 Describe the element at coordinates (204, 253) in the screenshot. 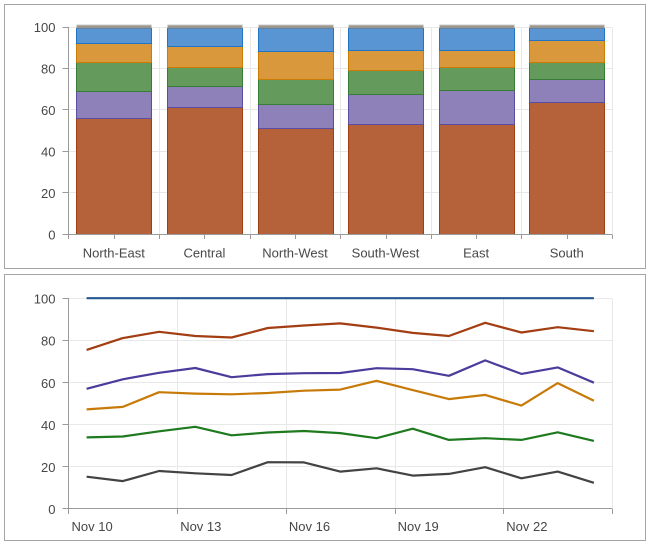

I see `svg-text: Central` at that location.